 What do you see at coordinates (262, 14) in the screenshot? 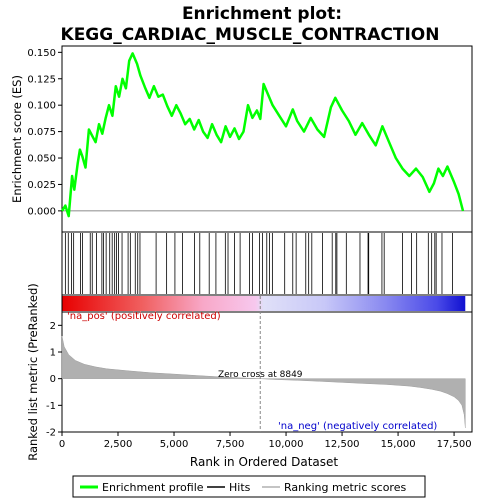
I see `chart-title-line-1: Enrichment plot:` at bounding box center [262, 14].